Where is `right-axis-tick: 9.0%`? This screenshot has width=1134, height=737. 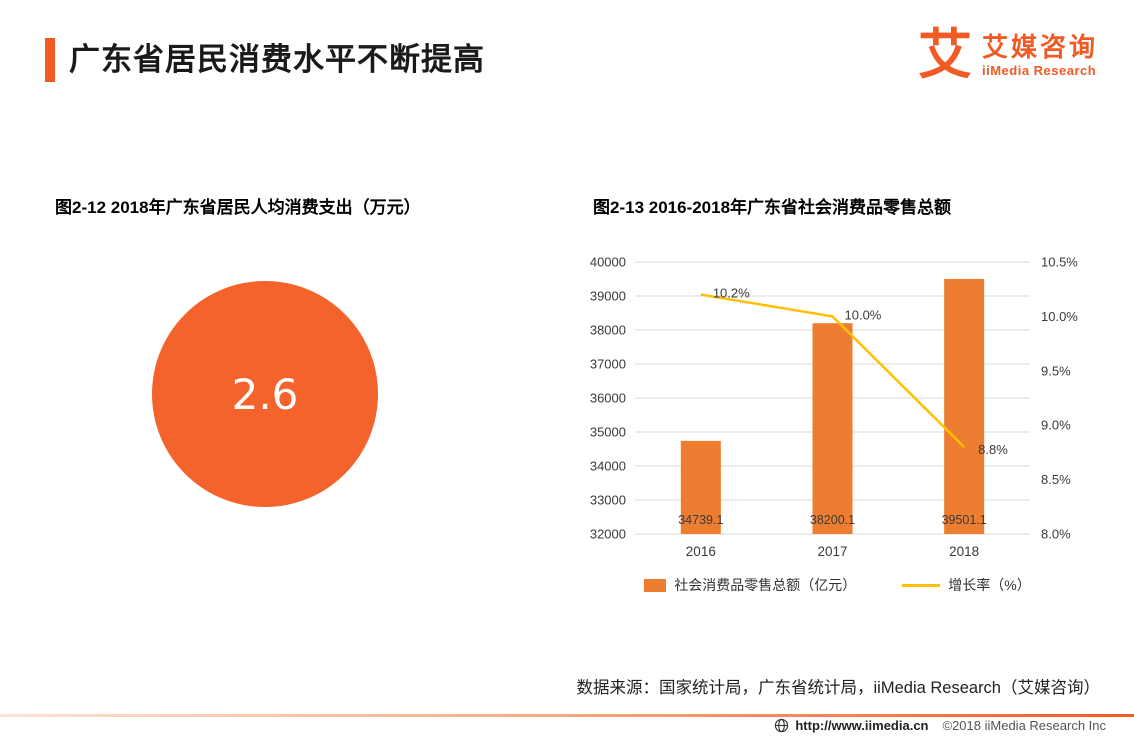 right-axis-tick: 9.0% is located at coordinates (1056, 425).